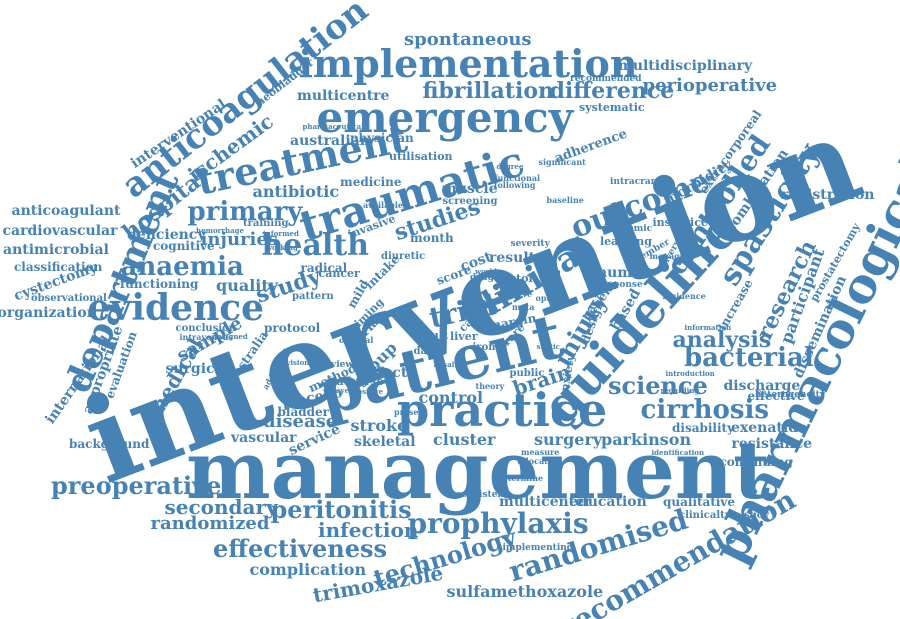 This screenshot has height=619, width=900. Describe the element at coordinates (672, 256) in the screenshot. I see `word-managing: managing` at that location.